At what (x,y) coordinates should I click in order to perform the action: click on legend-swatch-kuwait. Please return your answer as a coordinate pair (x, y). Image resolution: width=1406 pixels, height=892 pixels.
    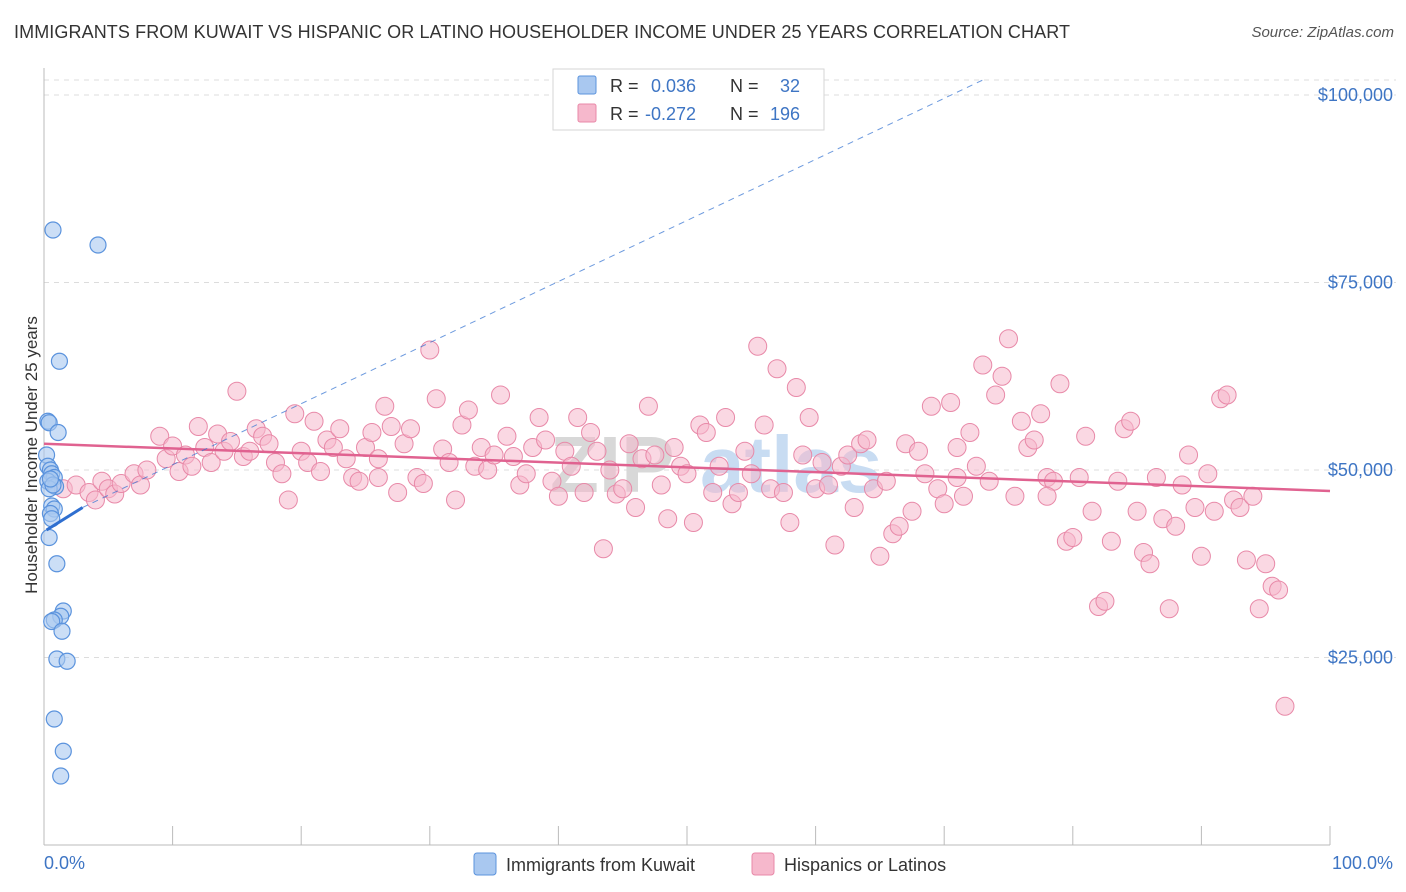
    Looking at the image, I should click on (485, 864).